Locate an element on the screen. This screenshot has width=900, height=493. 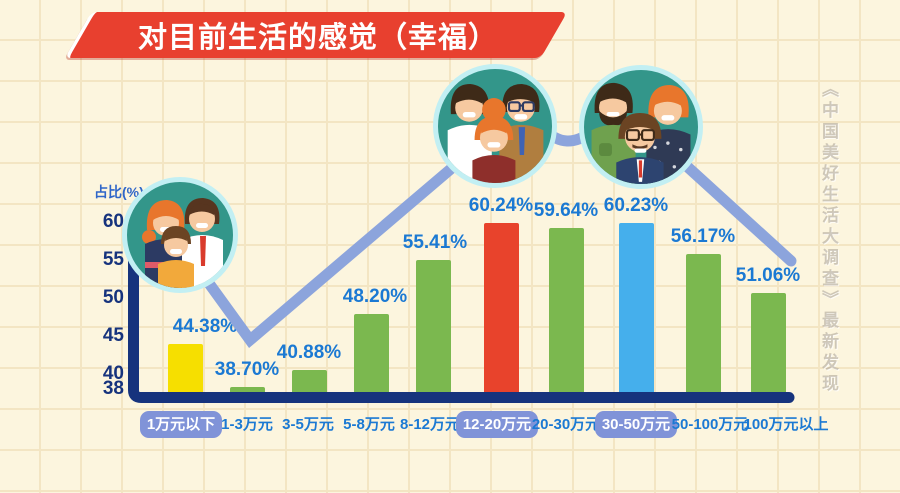
bar-value-label: 51.06% is located at coordinates (768, 275).